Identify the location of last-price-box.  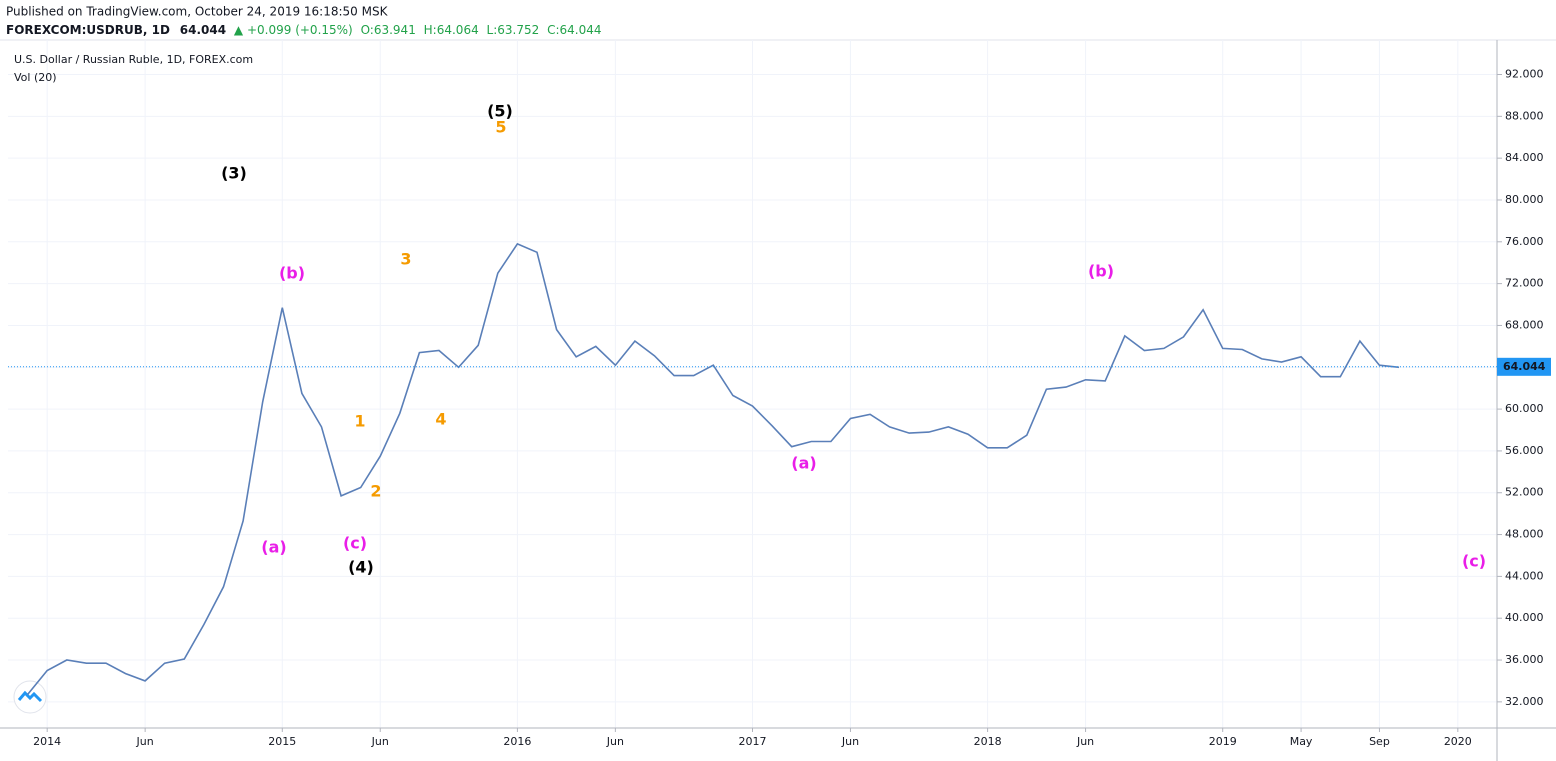
(1524, 366).